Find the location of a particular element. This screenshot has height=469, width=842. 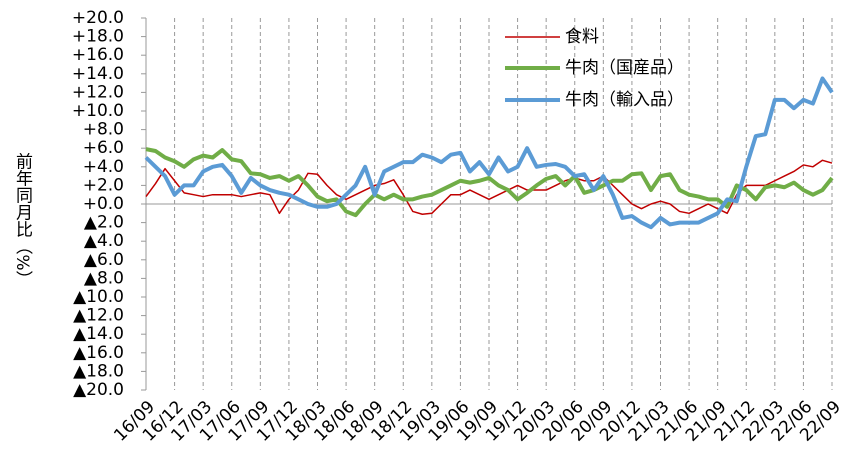

y-tick-label: ▲12.0 is located at coordinates (98, 316).